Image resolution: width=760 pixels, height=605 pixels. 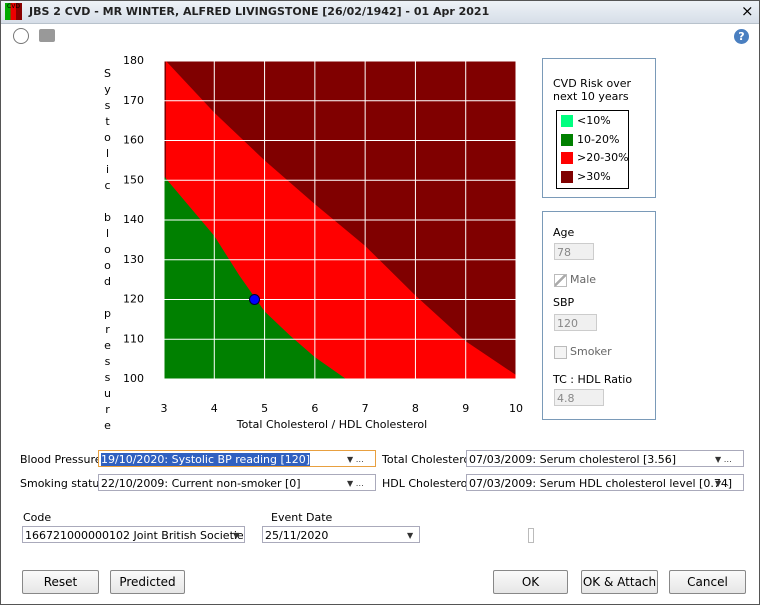 I want to click on date-combo: 25/11/2020, so click(x=341, y=534).